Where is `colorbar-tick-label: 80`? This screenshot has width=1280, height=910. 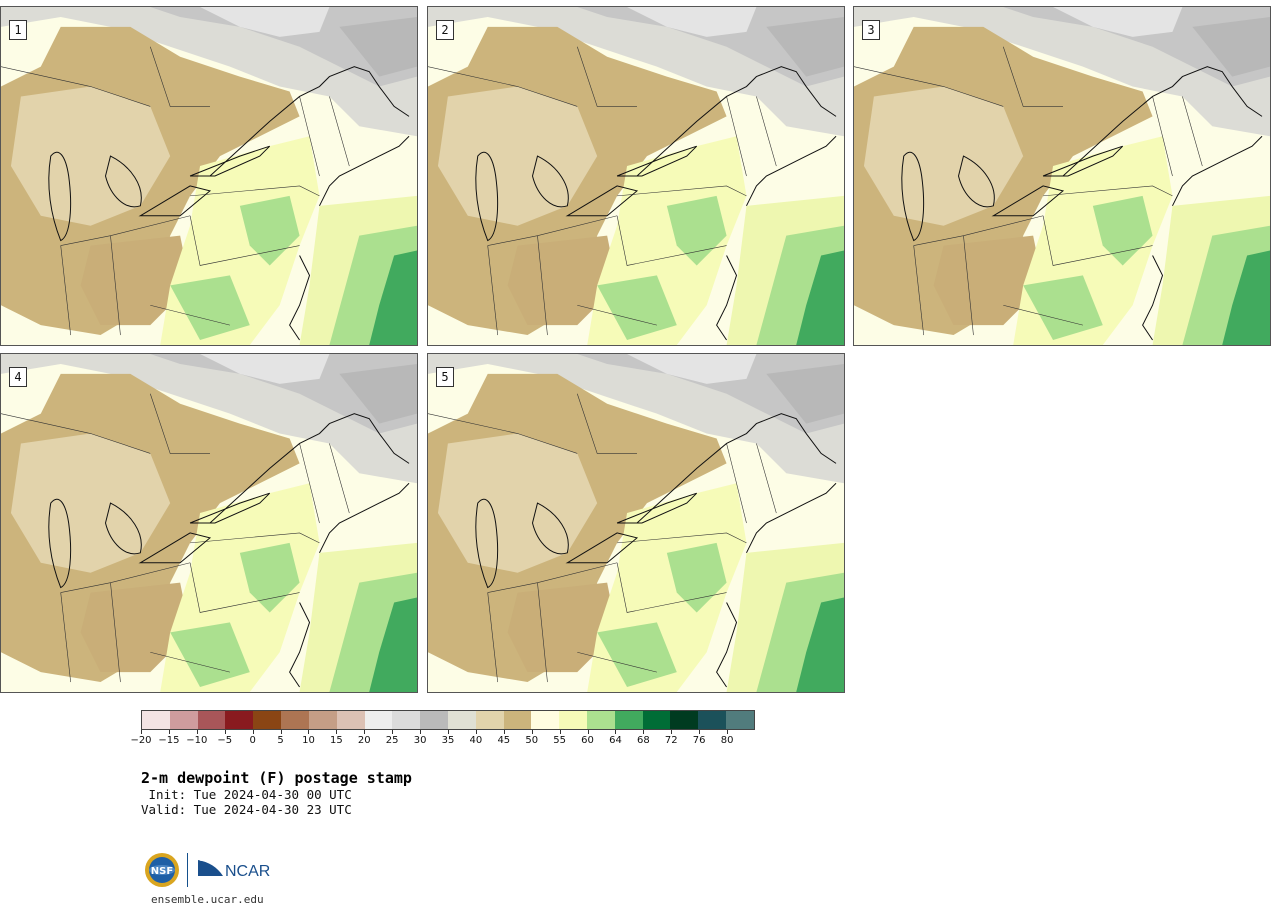
colorbar-tick-label: 80 is located at coordinates (727, 740).